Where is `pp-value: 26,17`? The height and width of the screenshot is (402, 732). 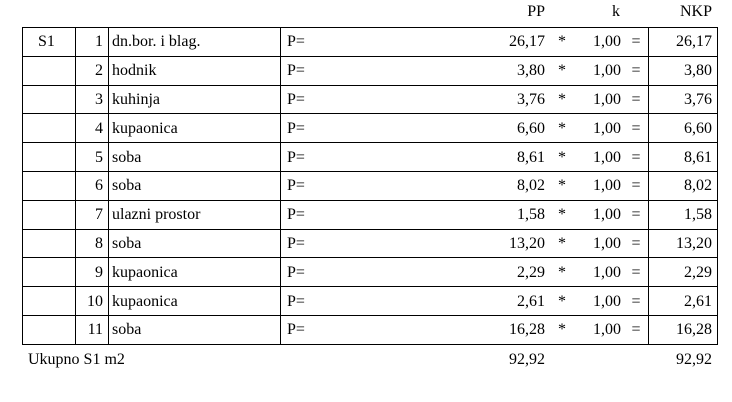 pp-value: 26,17 is located at coordinates (527, 42).